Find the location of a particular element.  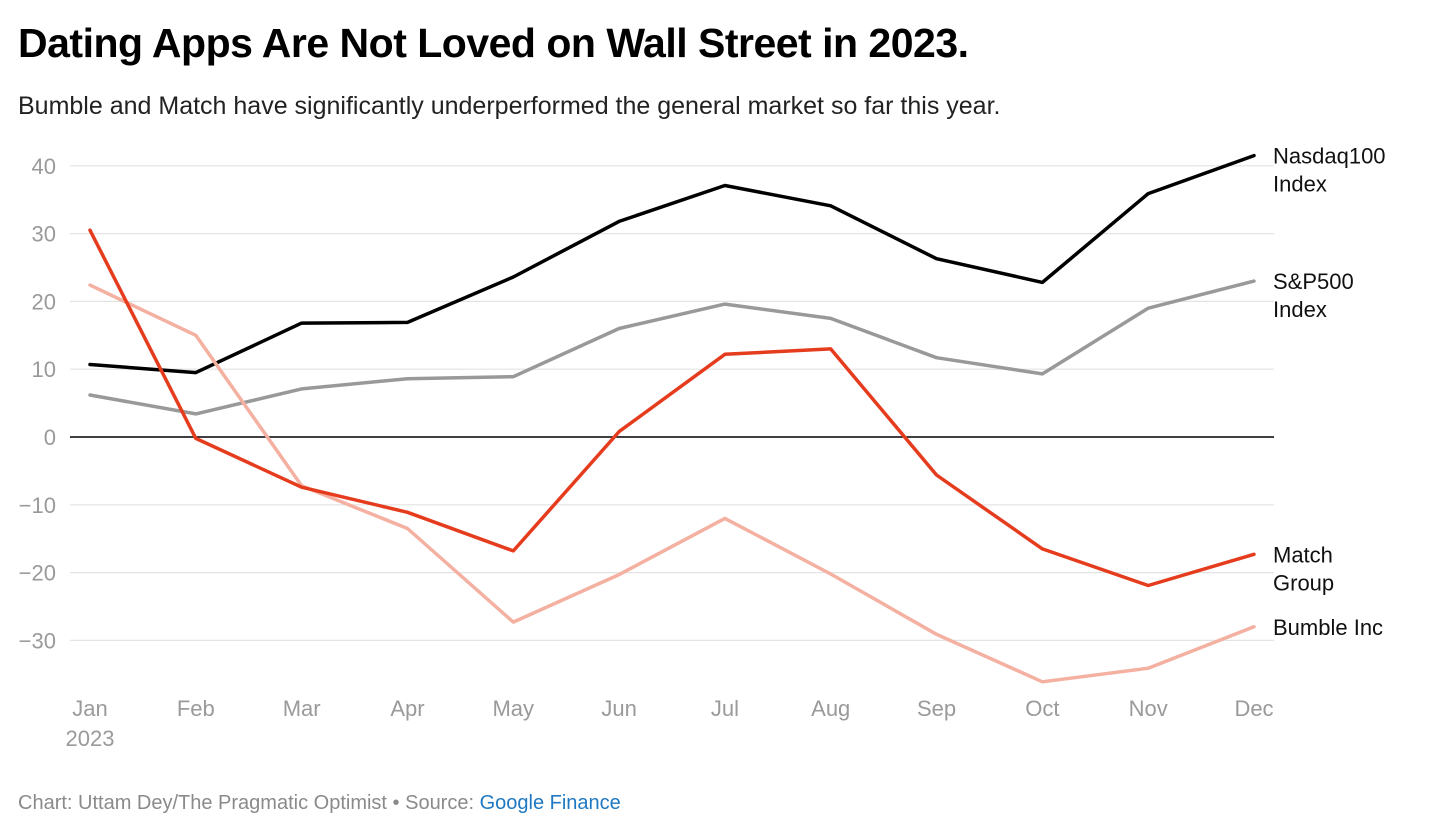

series-end-label: Match Group is located at coordinates (1303, 568).